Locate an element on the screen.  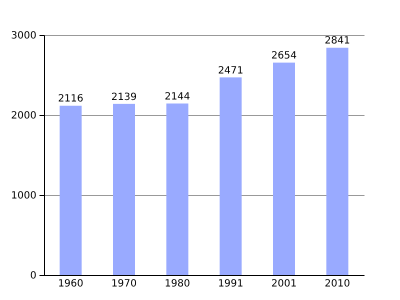
data-label: 2144 is located at coordinates (177, 96).